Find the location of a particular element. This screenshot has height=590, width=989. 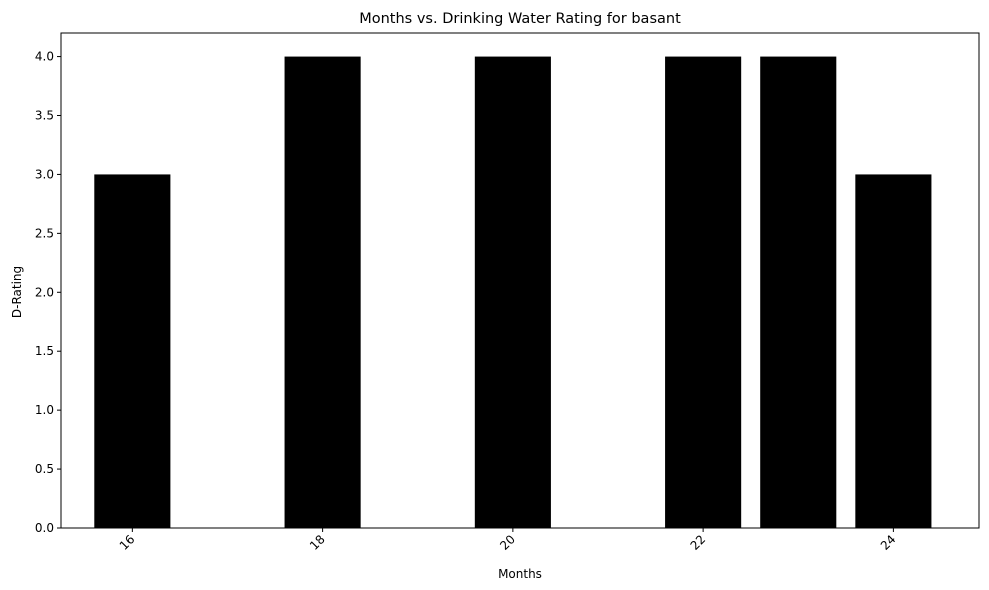

x-tick-label: 22 is located at coordinates (698, 542).